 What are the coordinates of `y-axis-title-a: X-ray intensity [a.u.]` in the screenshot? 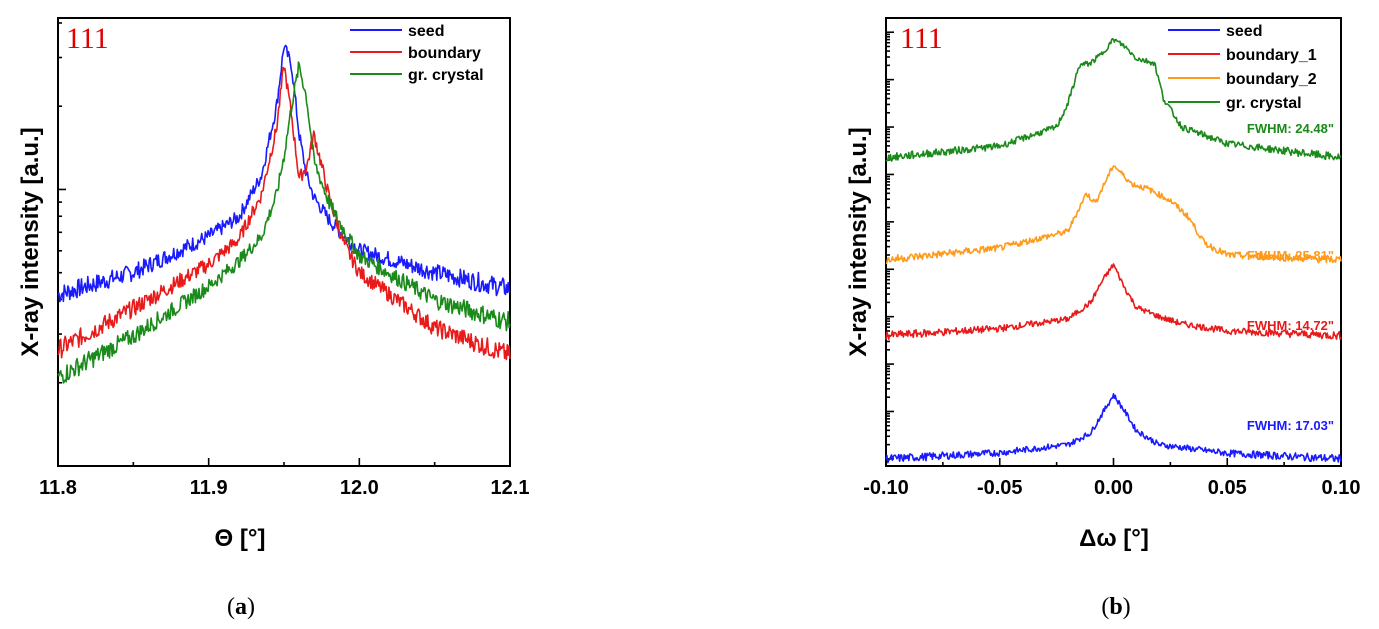 It's located at (30, 241).